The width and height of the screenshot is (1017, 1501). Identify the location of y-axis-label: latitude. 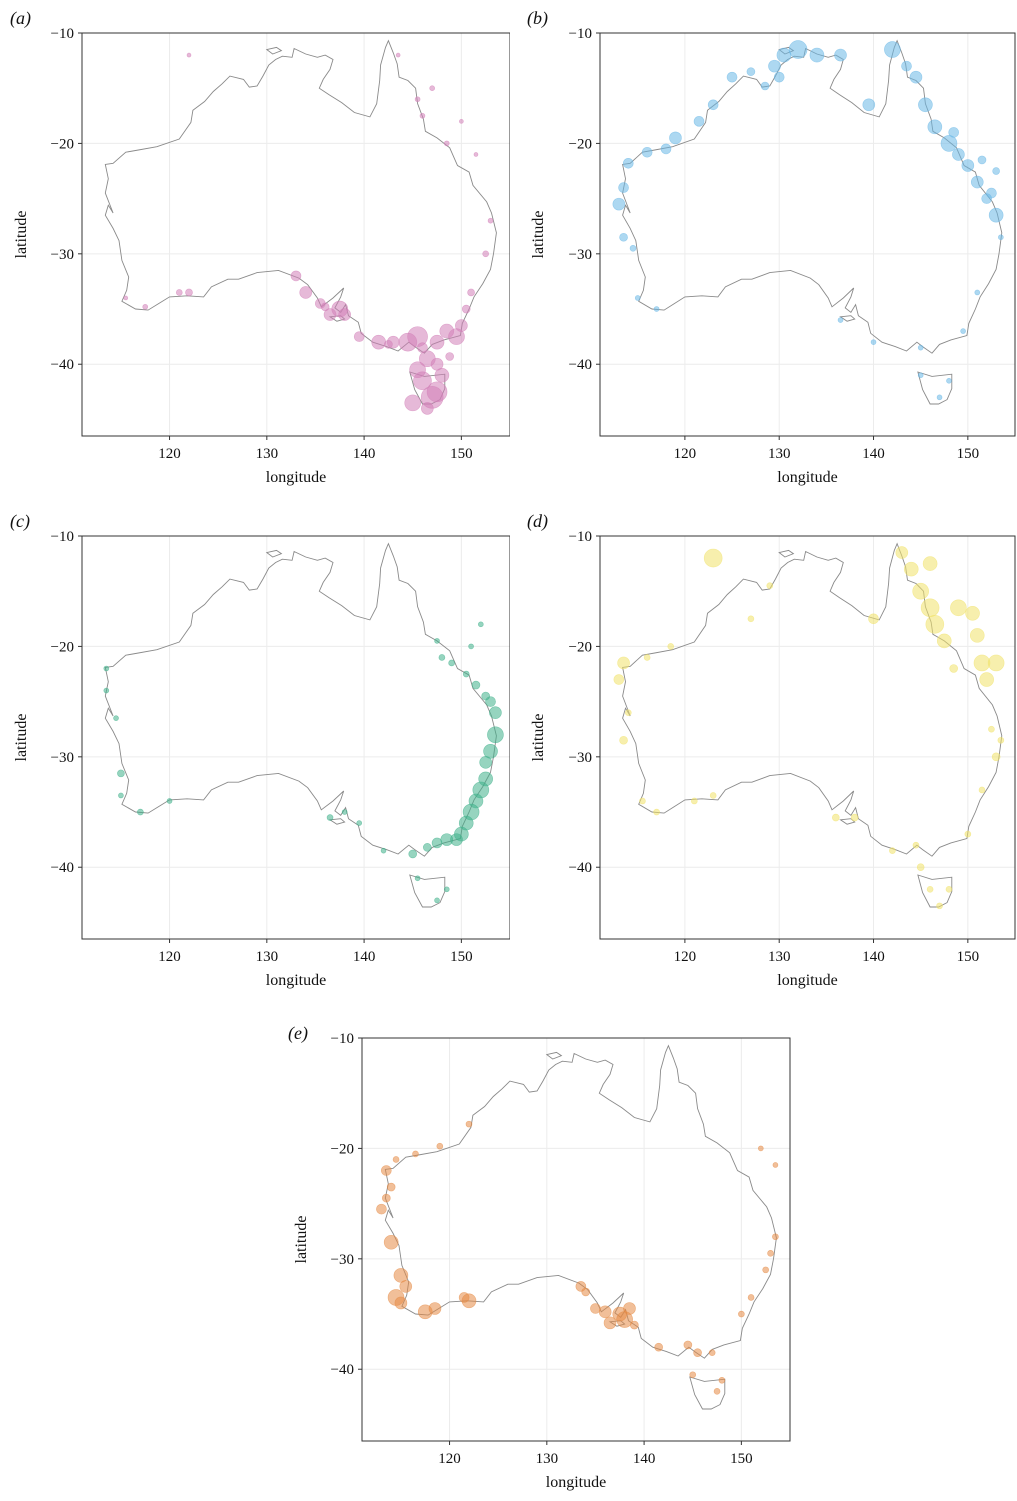
(21, 738).